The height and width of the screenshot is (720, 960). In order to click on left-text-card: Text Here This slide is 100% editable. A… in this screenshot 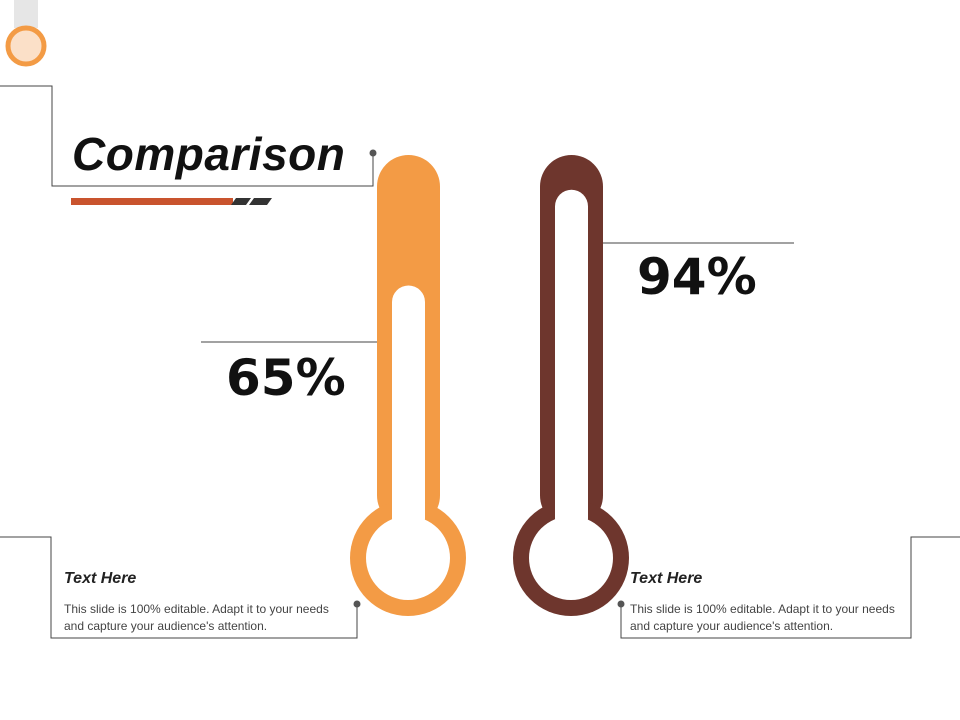, I will do `click(206, 602)`.